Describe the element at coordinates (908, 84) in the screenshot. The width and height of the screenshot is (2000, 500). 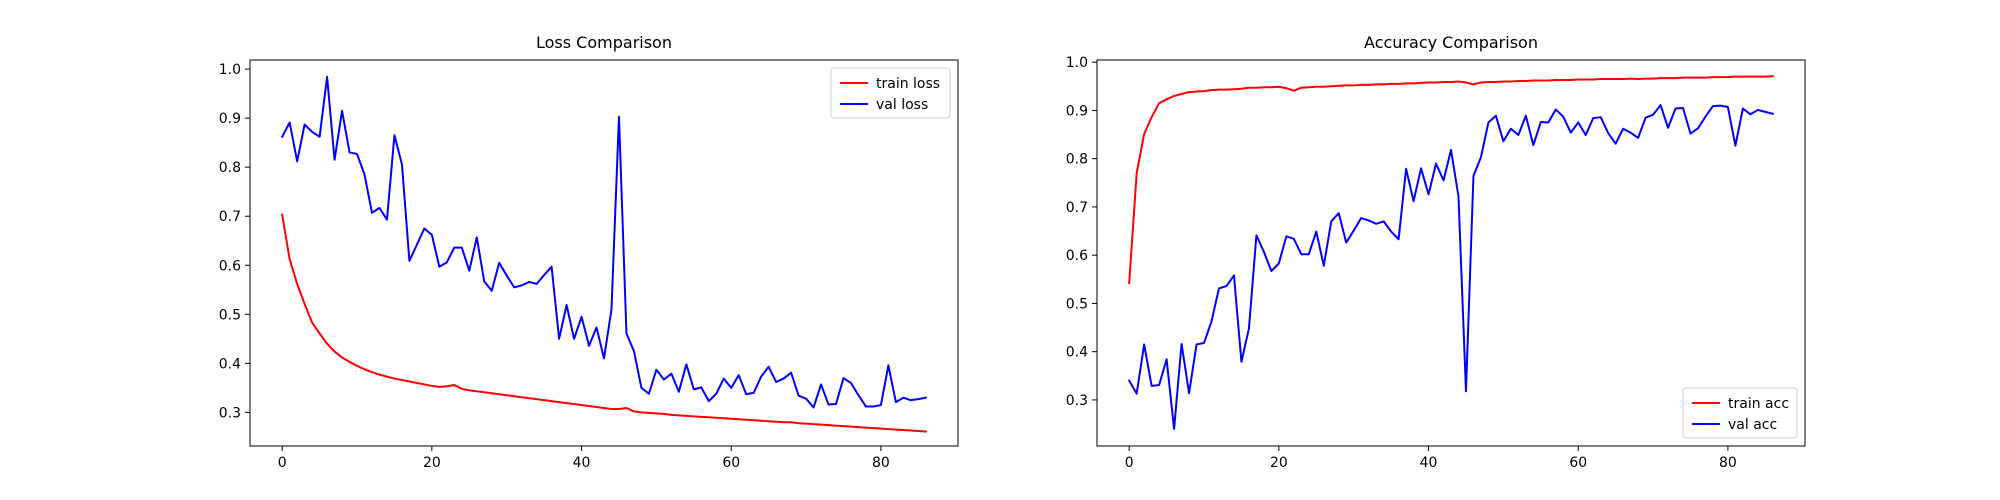
I see `legend-label: train loss` at that location.